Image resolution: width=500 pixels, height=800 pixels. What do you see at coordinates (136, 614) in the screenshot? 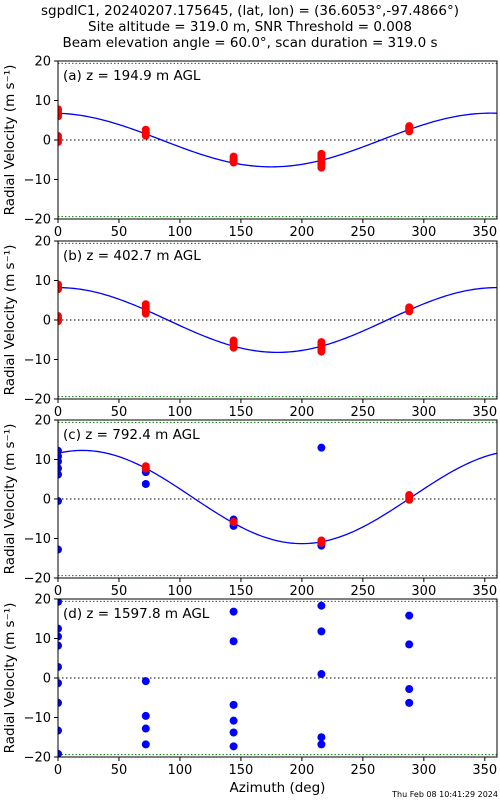
I see `panel-label: (d) z = 1597.8 m AGL` at bounding box center [136, 614].